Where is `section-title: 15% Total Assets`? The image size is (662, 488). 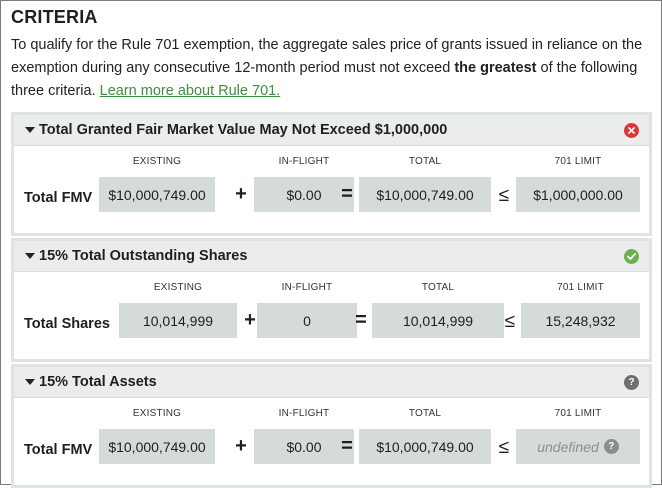 section-title: 15% Total Assets is located at coordinates (98, 382).